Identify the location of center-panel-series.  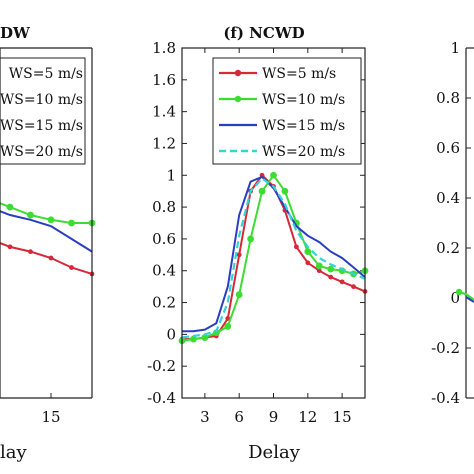
(273, 258).